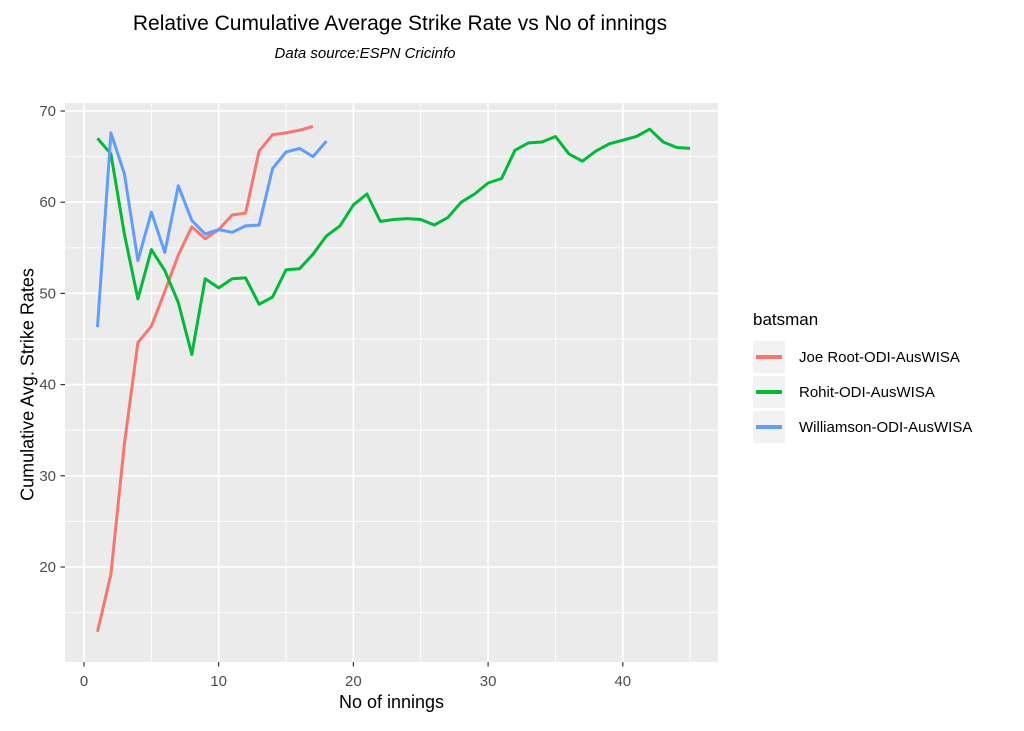  I want to click on x-tick-label: 40, so click(622, 681).